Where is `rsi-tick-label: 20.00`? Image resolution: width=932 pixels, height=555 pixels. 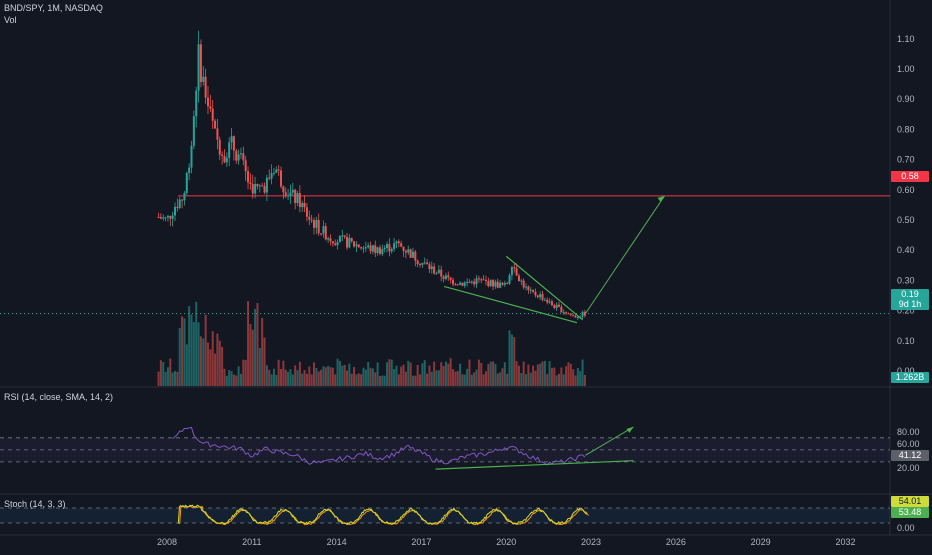 rsi-tick-label: 20.00 is located at coordinates (908, 468).